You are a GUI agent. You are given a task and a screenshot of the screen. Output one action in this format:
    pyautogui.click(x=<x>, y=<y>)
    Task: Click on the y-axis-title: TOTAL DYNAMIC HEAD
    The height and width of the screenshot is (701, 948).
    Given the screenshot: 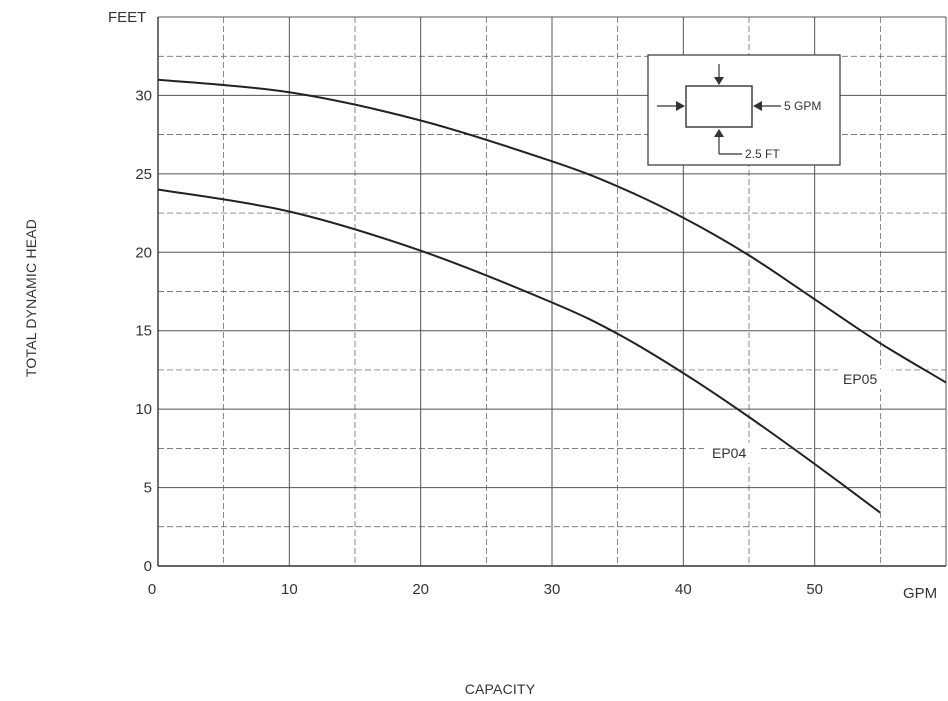 What is the action you would take?
    pyautogui.click(x=31, y=298)
    